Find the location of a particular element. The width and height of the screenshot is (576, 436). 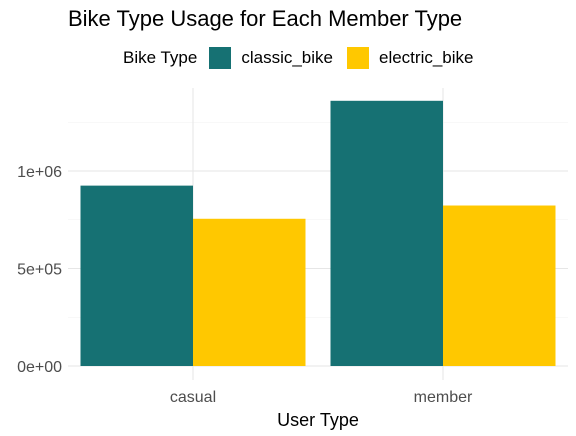

x-tick-label-casual: casual is located at coordinates (193, 397).